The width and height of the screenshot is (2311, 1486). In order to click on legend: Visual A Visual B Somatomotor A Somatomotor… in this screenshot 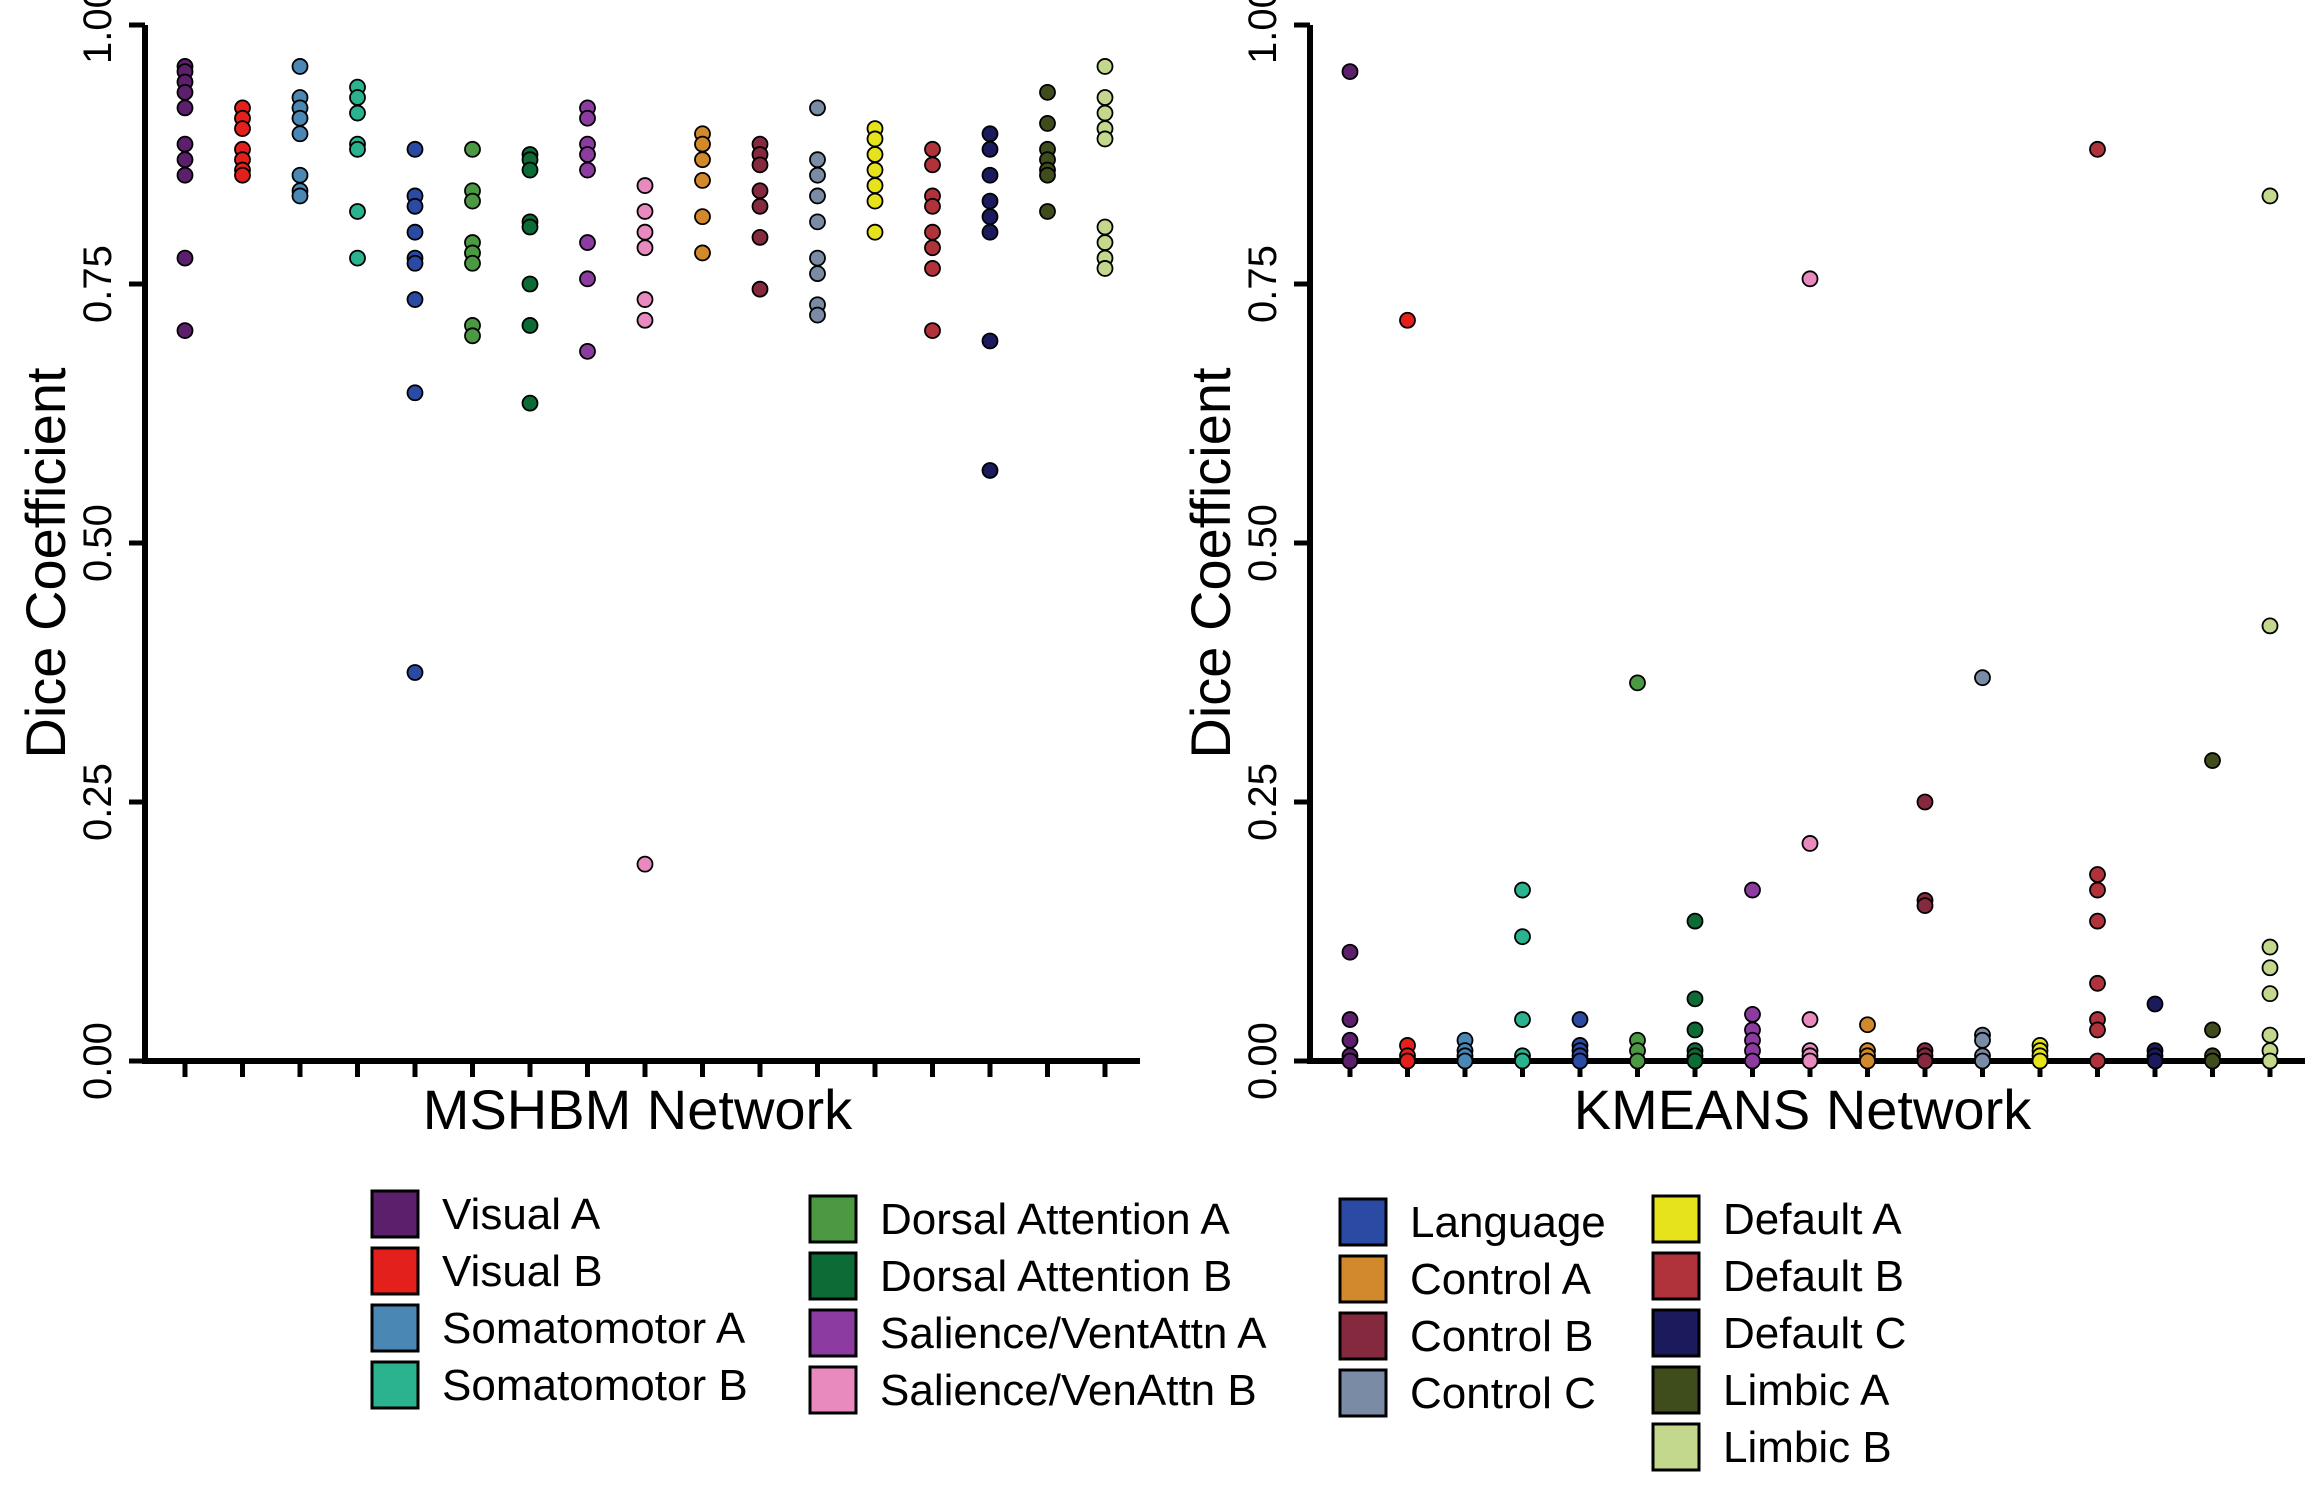, I will do `click(1138, 1330)`.